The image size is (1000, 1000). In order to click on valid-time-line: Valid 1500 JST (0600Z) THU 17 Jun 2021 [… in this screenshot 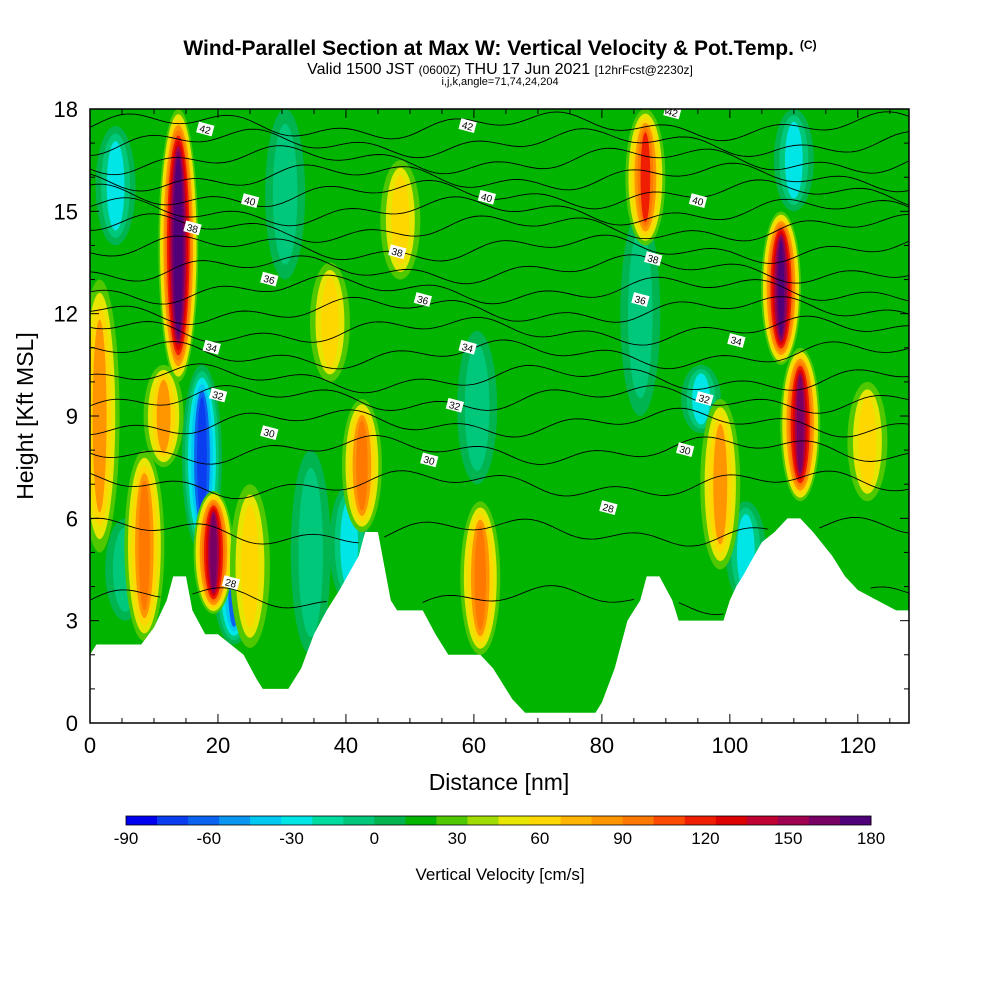, I will do `click(500, 70)`.